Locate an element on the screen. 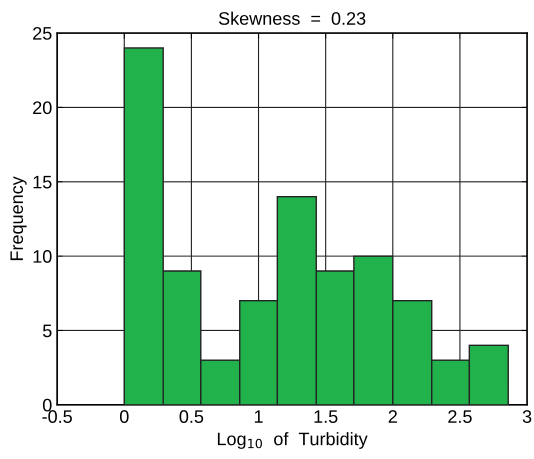  y-tick-label: 5 is located at coordinates (47, 331).